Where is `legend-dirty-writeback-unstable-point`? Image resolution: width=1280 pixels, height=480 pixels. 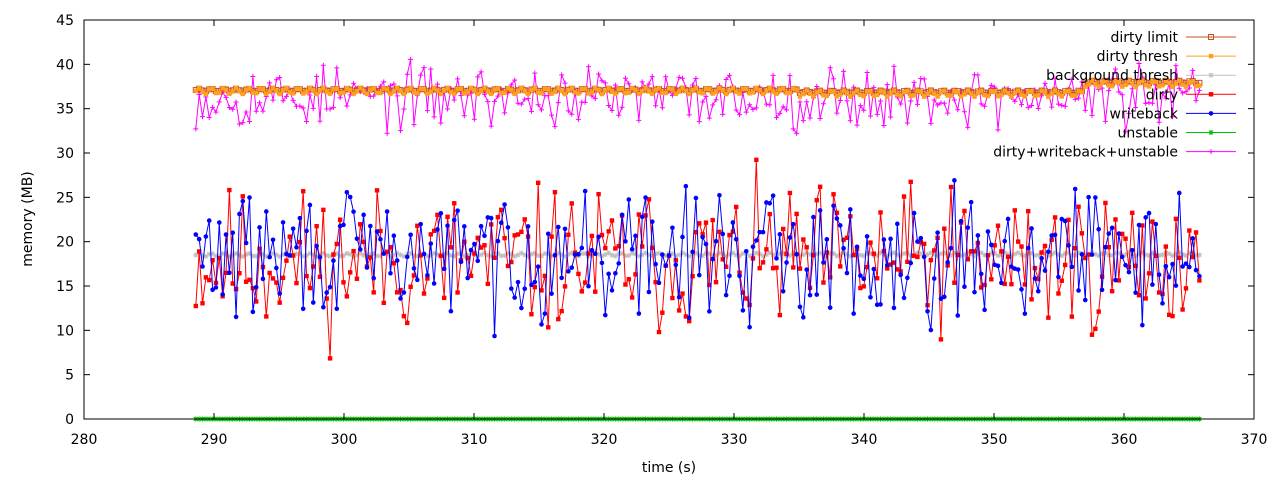 legend-dirty-writeback-unstable-point is located at coordinates (1211, 152).